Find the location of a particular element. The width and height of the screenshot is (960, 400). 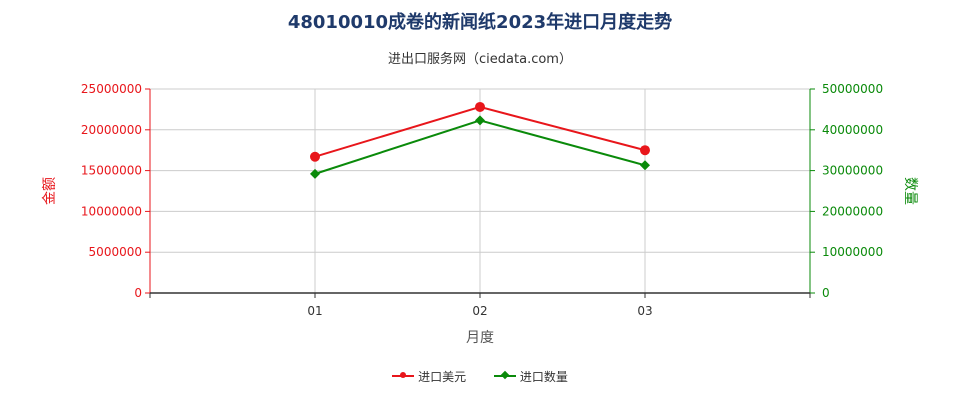

left-tick-label: 20000000 is located at coordinates (111, 130).